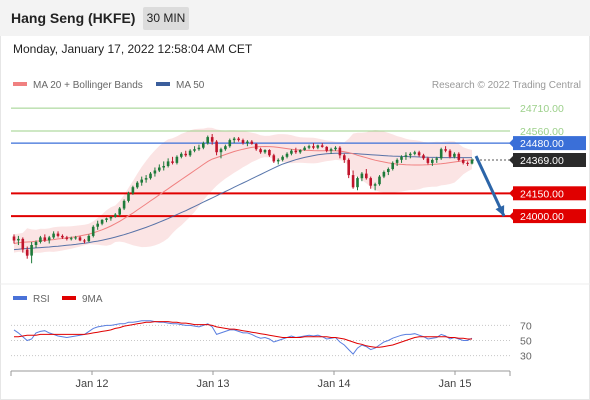 This screenshot has width=590, height=400. I want to click on legend-ma50: MA 50, so click(180, 85).